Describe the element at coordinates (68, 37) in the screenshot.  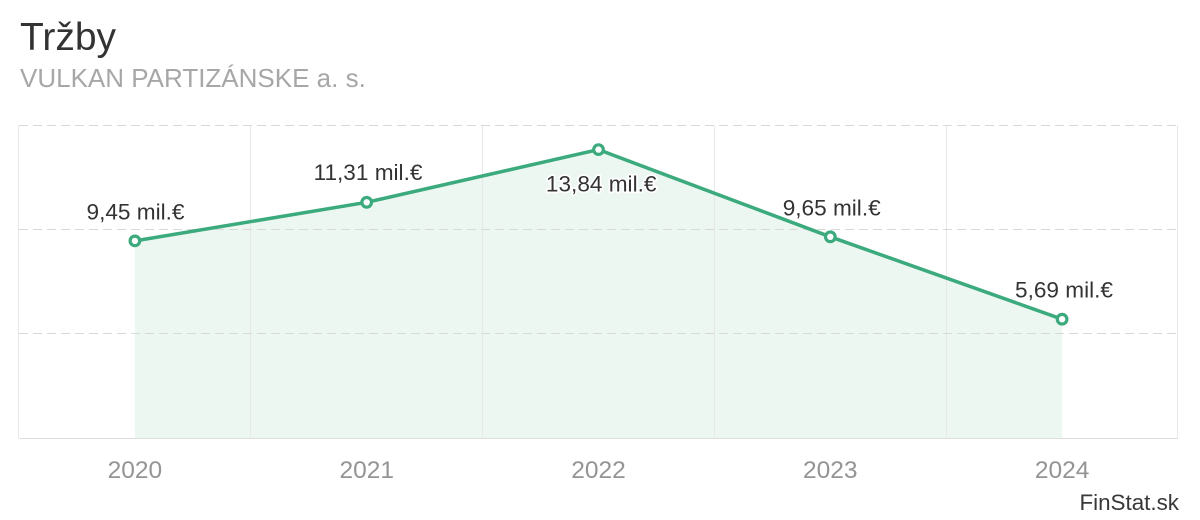
I see `svg-text: Tržby` at that location.